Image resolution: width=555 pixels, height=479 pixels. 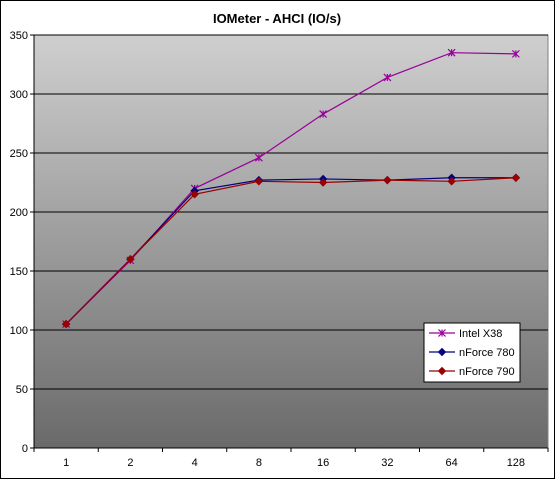 I want to click on legend-label: nForce 790, so click(x=487, y=372).